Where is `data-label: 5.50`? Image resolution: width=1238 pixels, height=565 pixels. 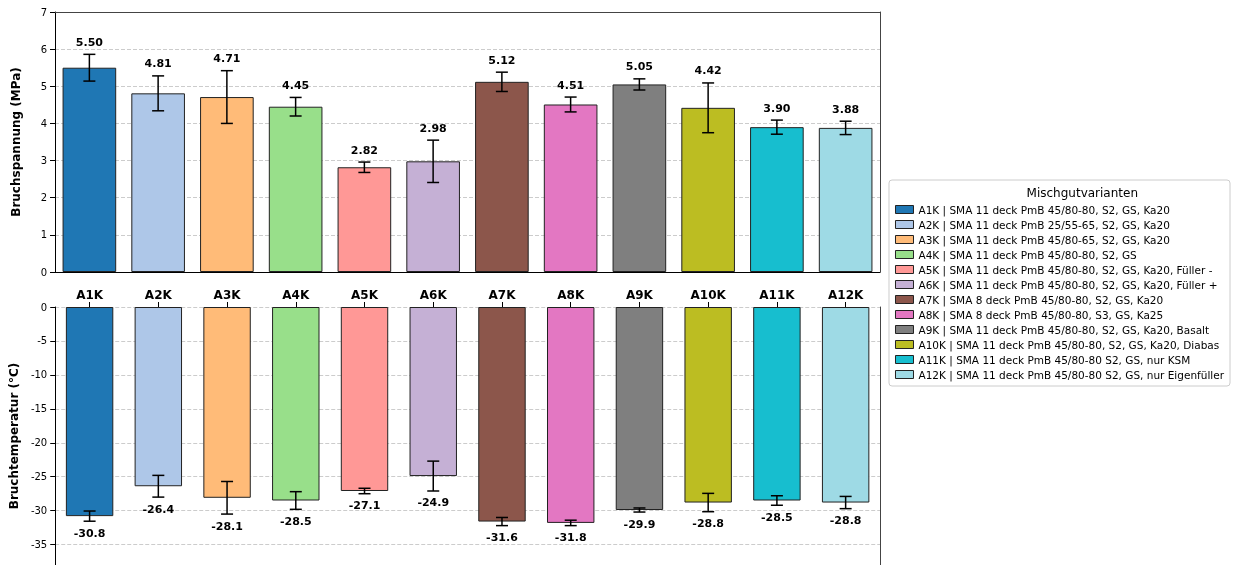
data-label: 5.50 is located at coordinates (89, 42).